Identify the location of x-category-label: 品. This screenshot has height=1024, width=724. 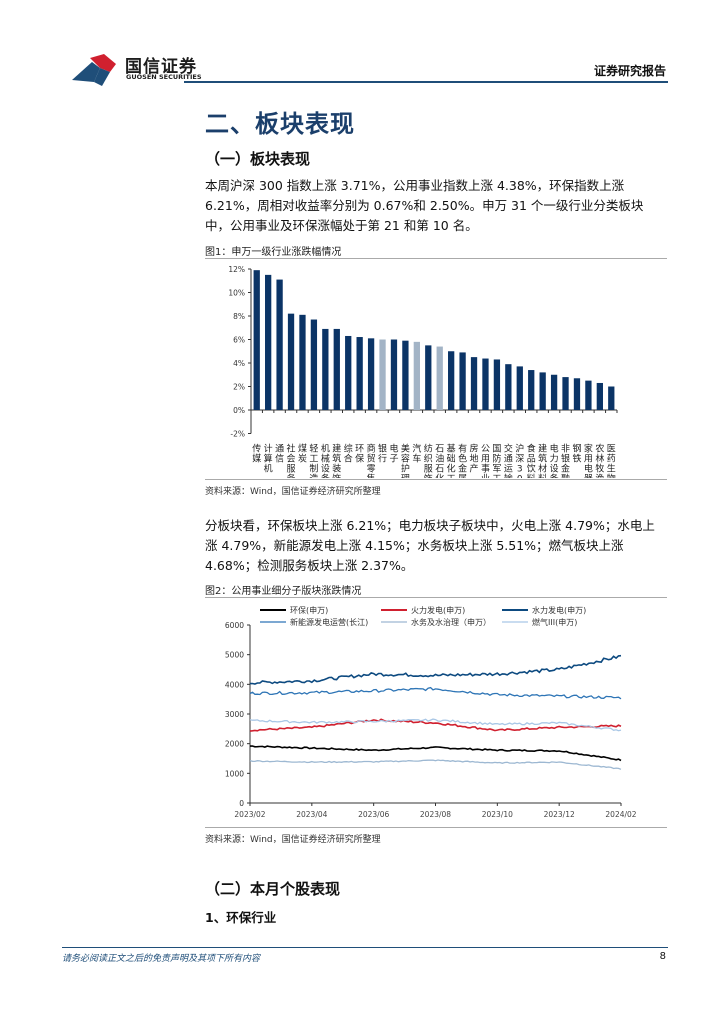
(531, 459).